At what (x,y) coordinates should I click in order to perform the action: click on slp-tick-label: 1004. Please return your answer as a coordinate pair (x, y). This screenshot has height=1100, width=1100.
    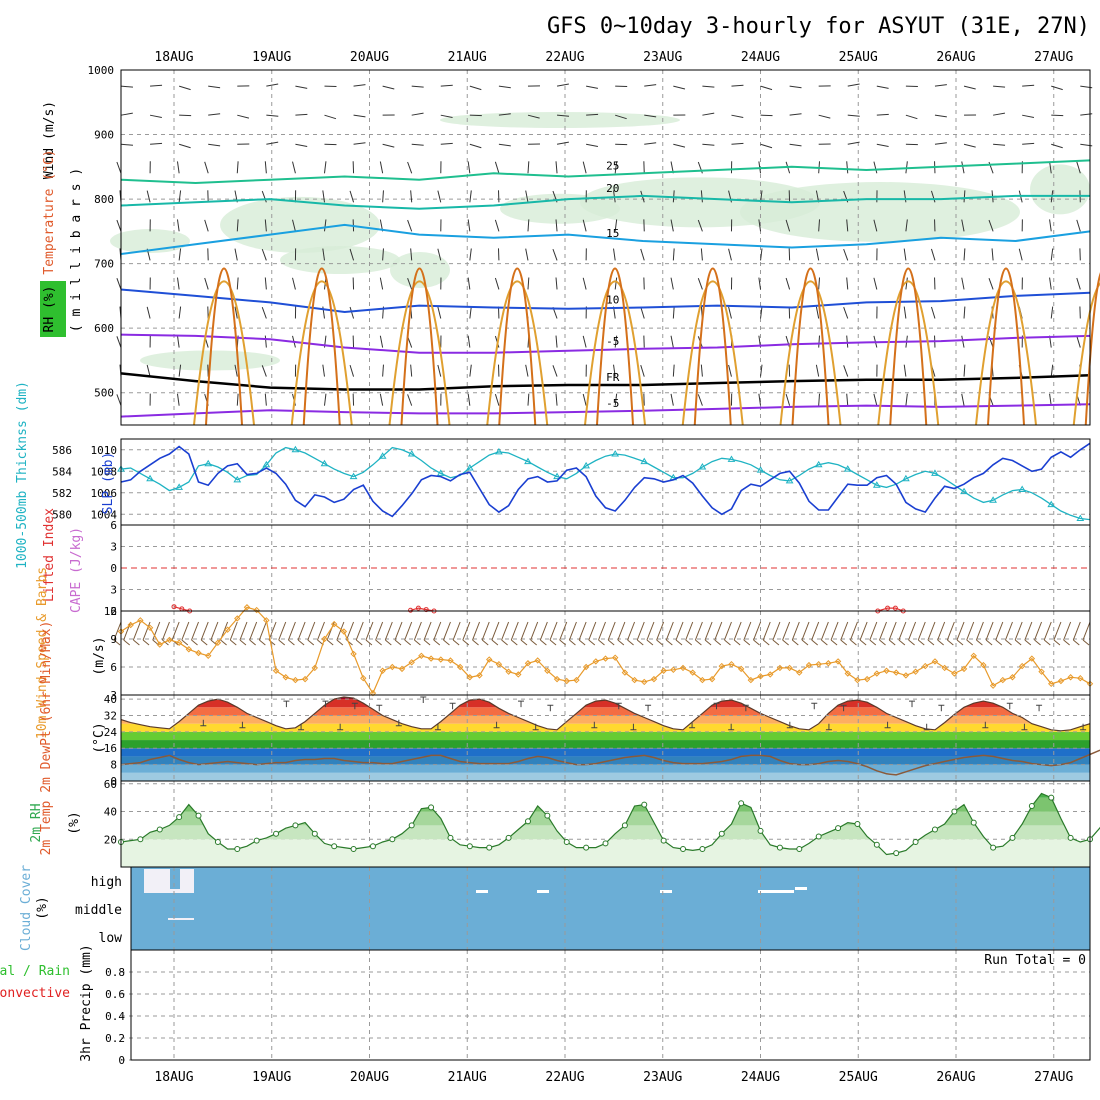
    Looking at the image, I should click on (104, 514).